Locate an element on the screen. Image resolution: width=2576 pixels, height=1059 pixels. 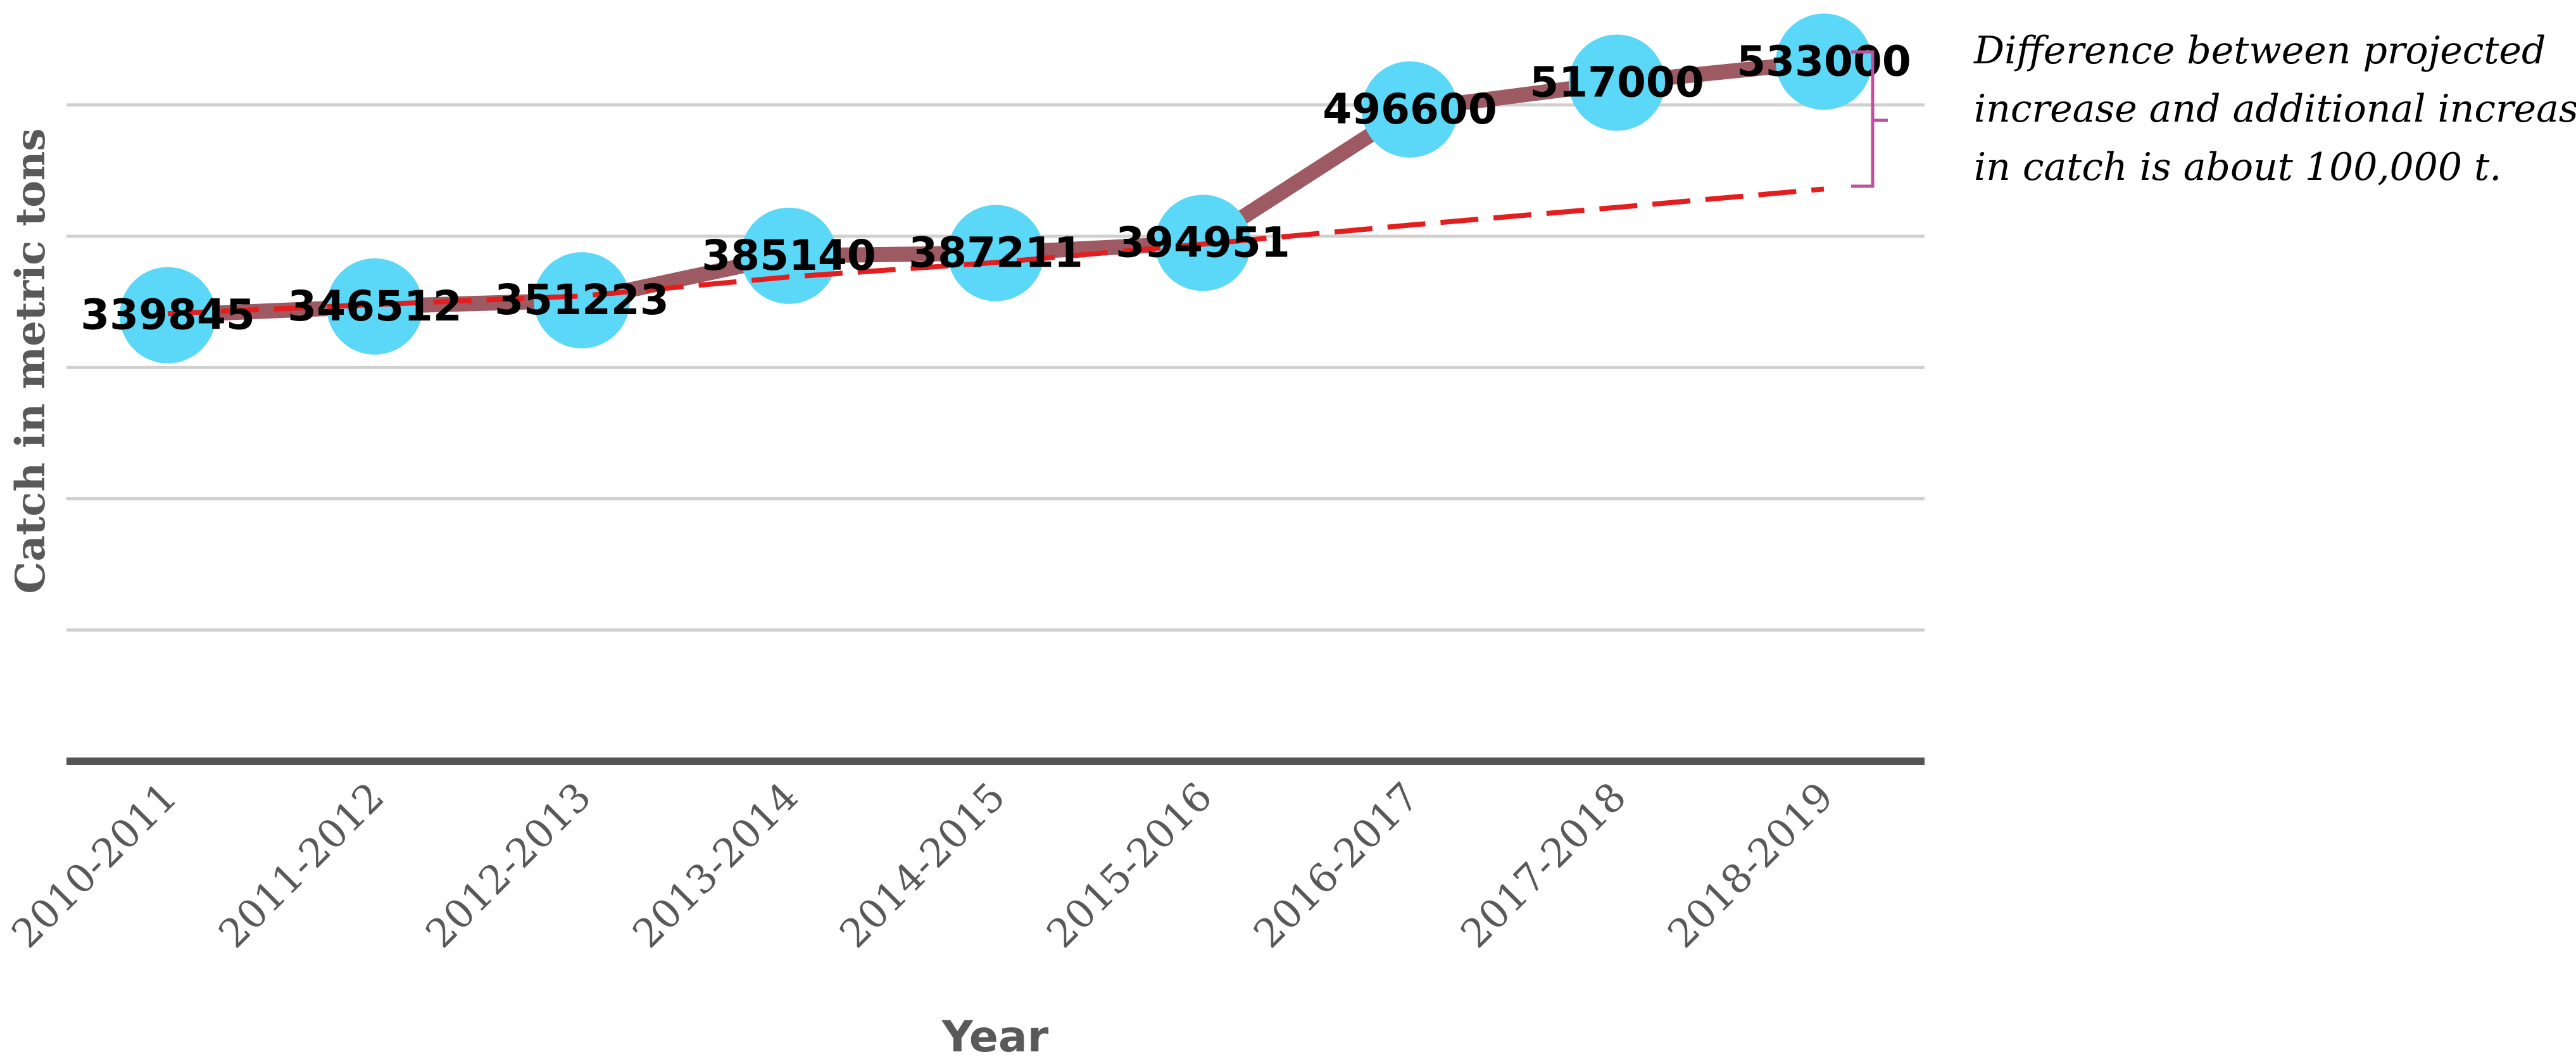
data-label: 517000 is located at coordinates (1617, 82).